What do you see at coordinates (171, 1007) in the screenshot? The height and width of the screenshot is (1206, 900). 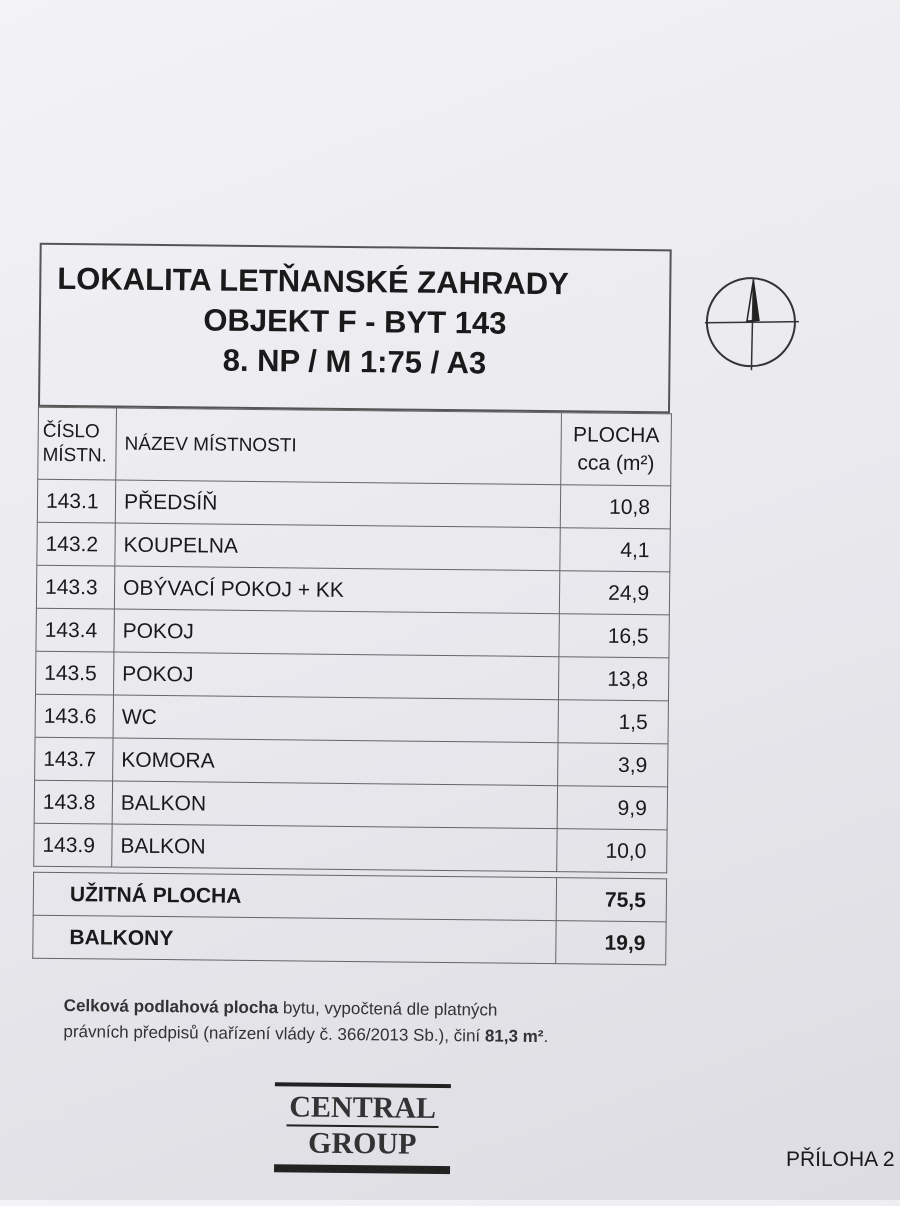 I see `footnote-bold-label: Celková podlahová plocha` at bounding box center [171, 1007].